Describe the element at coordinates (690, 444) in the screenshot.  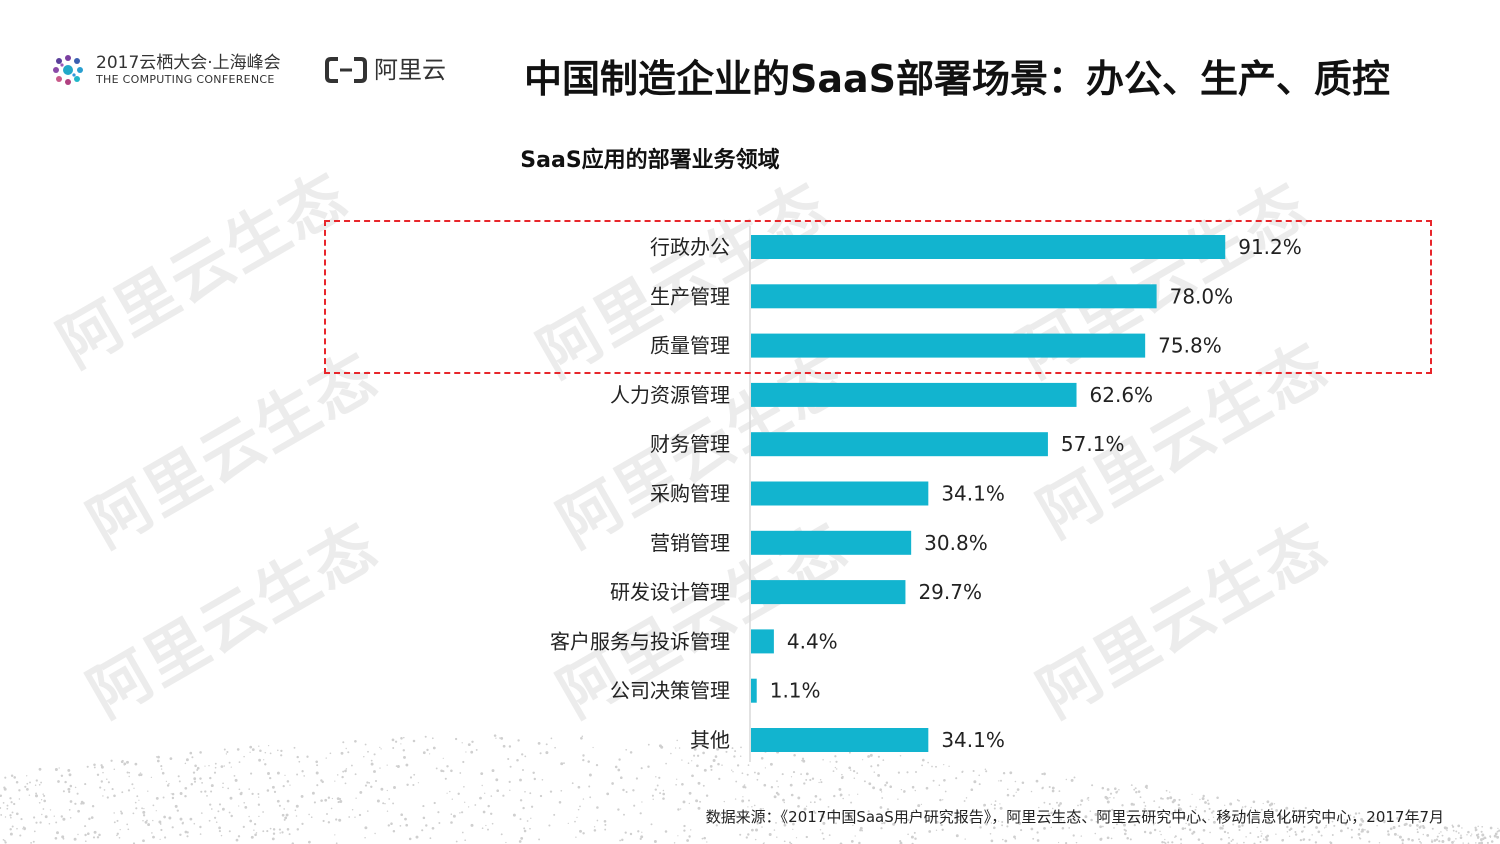
I see `category-label: 财务管理` at that location.